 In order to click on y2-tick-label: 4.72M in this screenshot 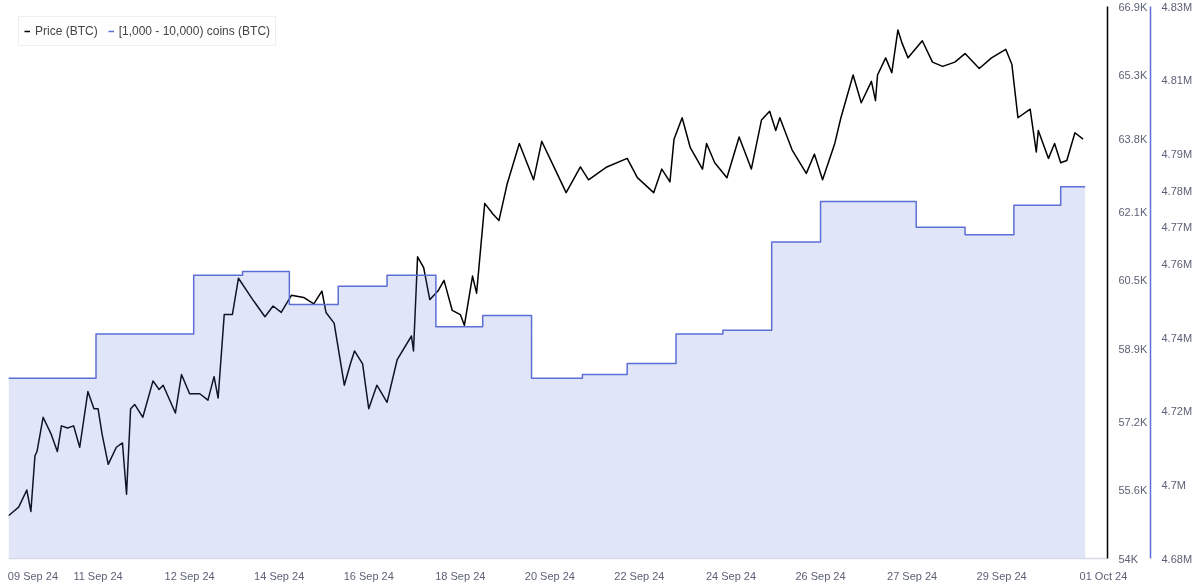, I will do `click(1177, 411)`.